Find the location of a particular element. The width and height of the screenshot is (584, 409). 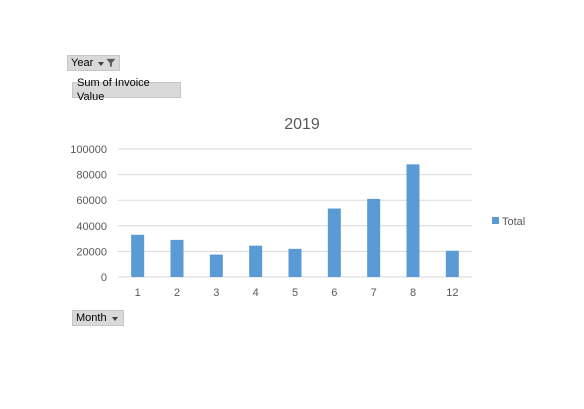

x-tick-label: 5 is located at coordinates (295, 293).